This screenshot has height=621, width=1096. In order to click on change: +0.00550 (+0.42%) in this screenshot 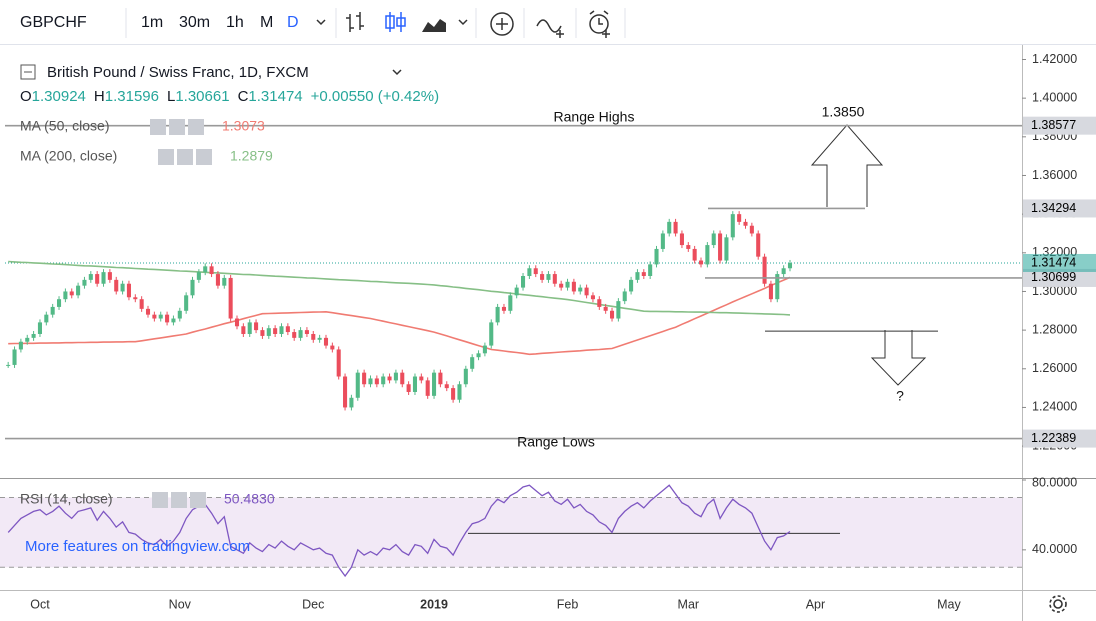, I will do `click(375, 96)`.